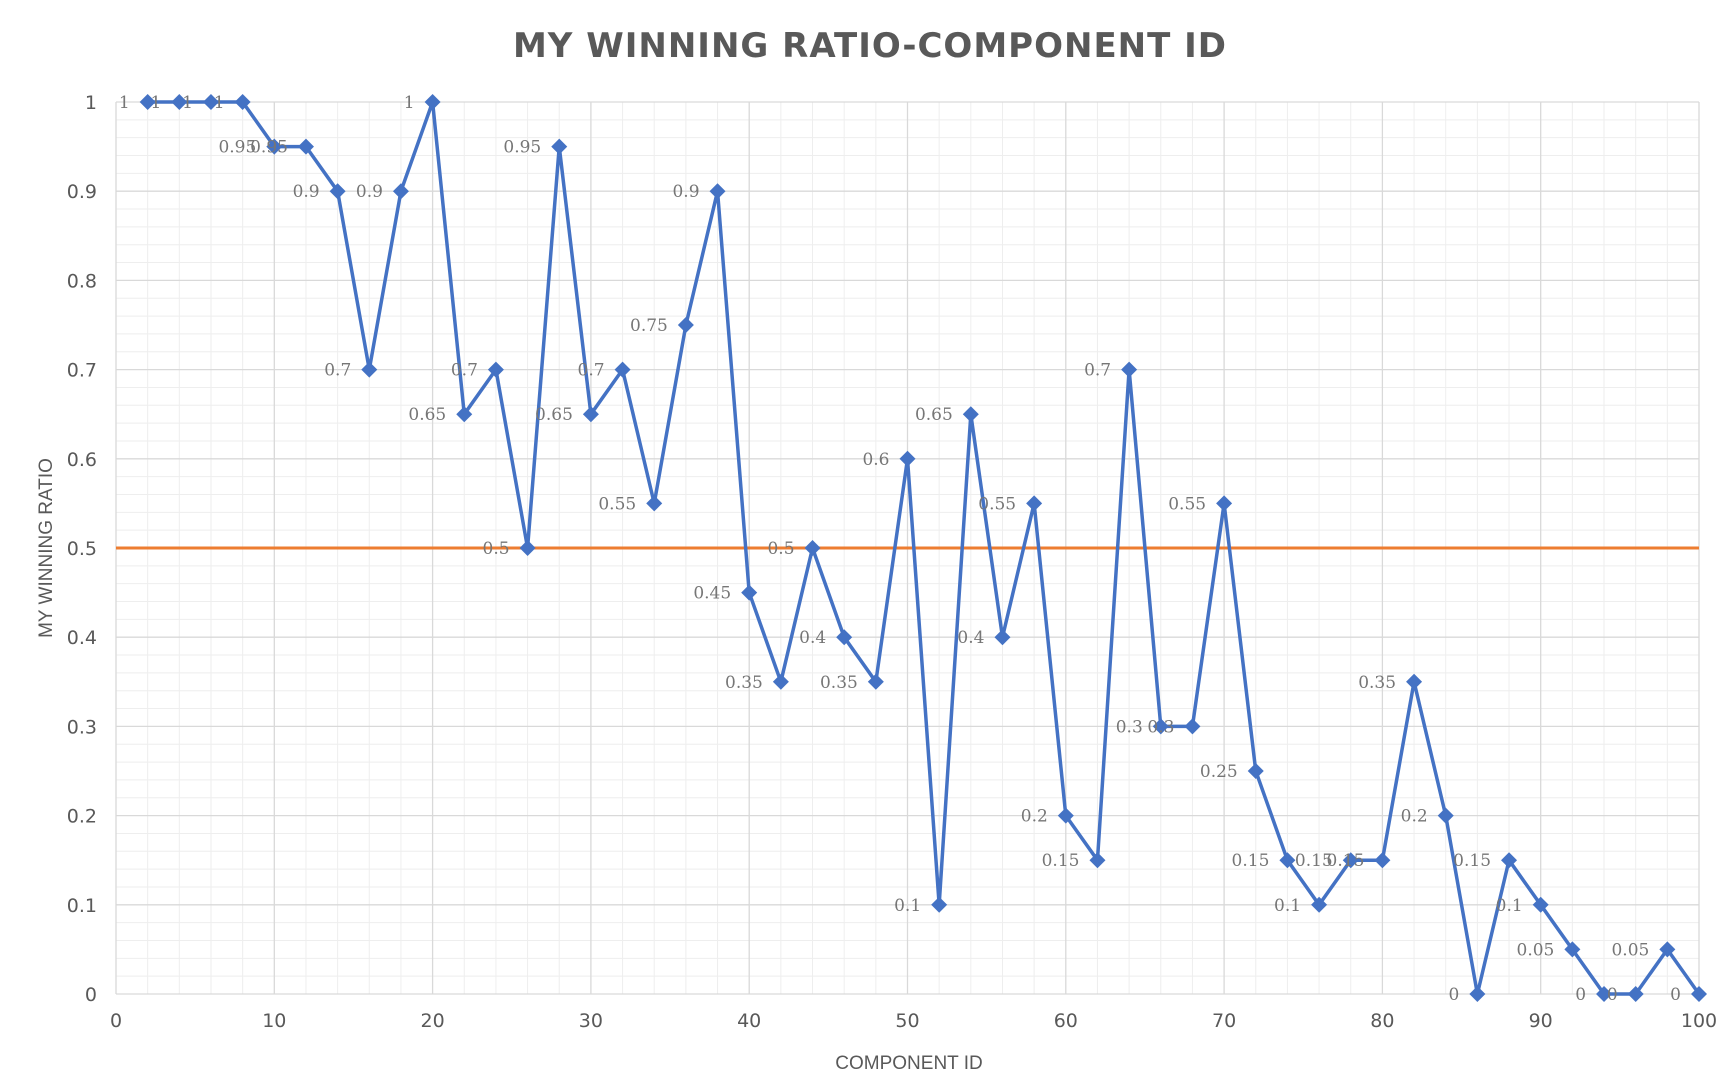  Describe the element at coordinates (1699, 1021) in the screenshot. I see `x-tick-label: 100` at that location.